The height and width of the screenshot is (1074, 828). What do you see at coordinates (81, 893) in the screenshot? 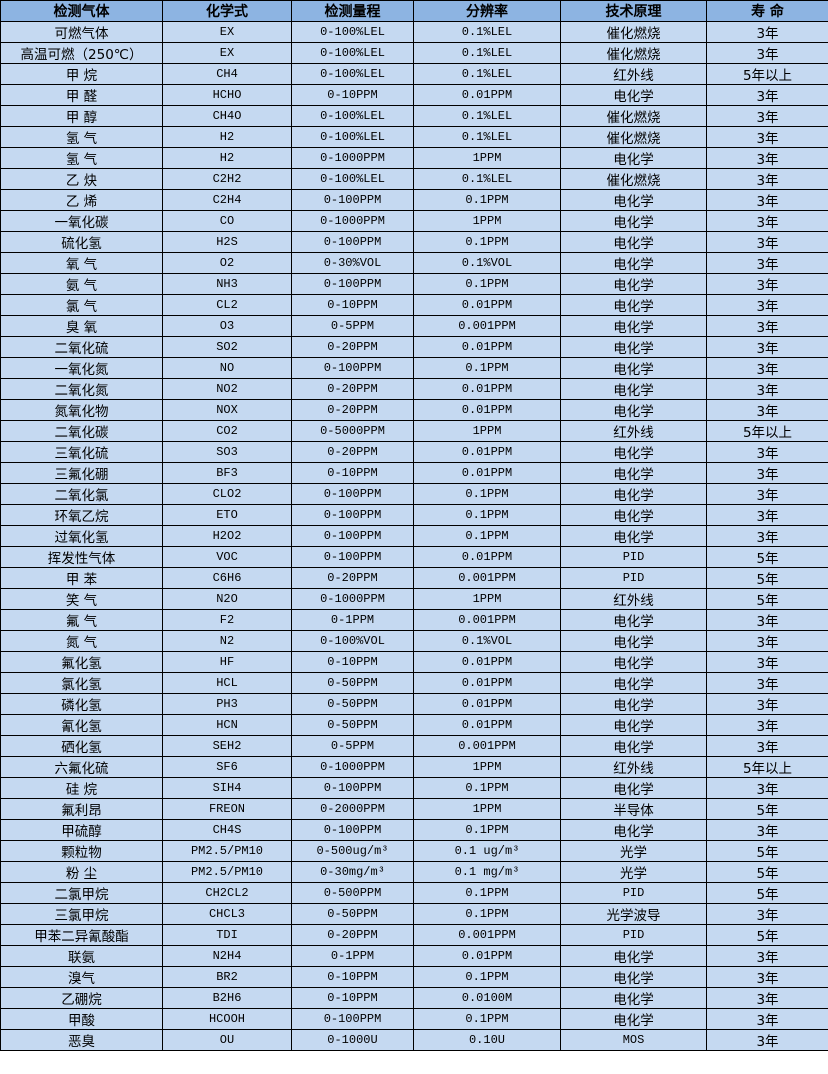
I see `cell-gas-name: 二氯甲烷` at bounding box center [81, 893].